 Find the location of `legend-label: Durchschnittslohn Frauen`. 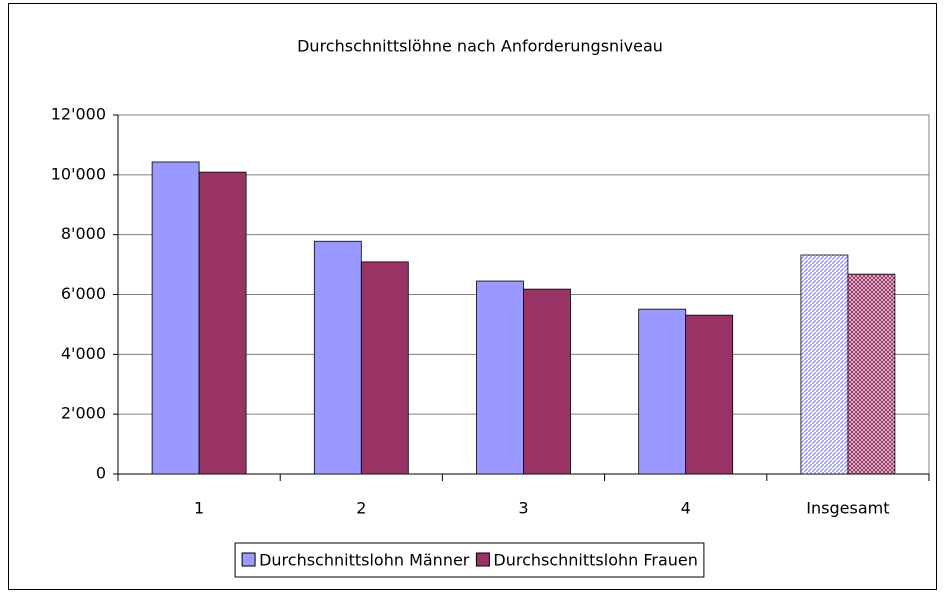

legend-label: Durchschnittslohn Frauen is located at coordinates (595, 560).